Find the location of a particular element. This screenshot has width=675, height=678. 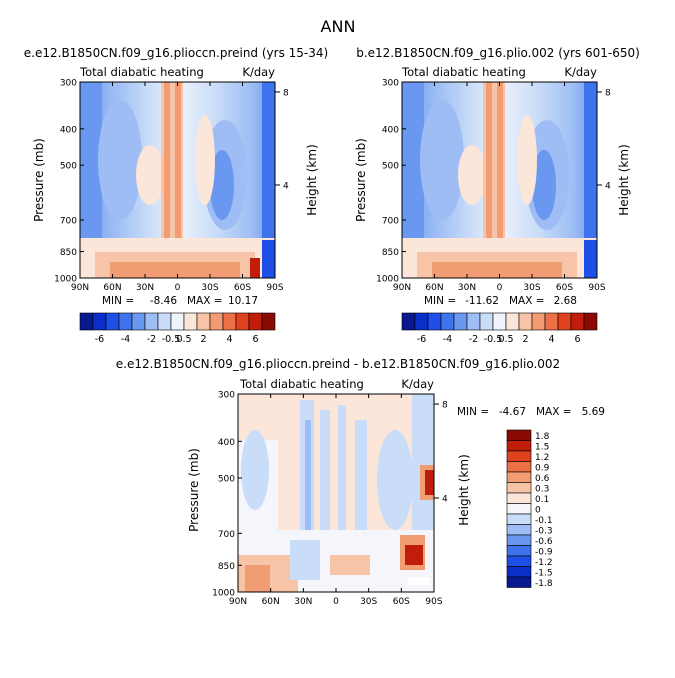

panel-2-yticks: 300 400 500 700 850 1000 is located at coordinates (391, 182).